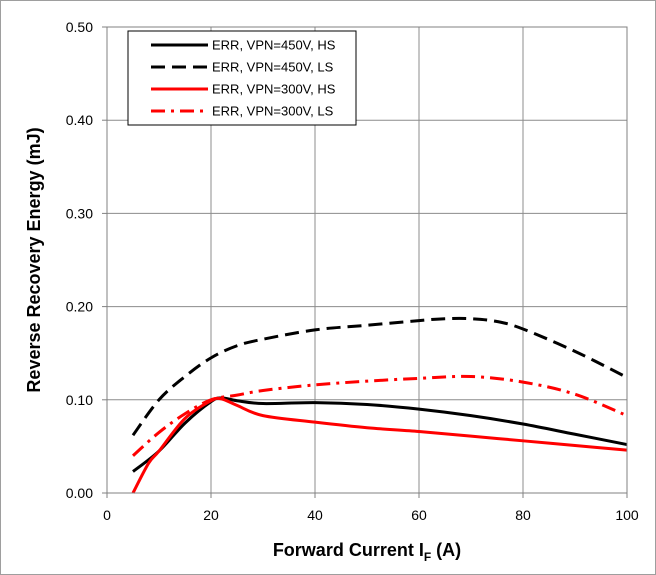 This screenshot has width=656, height=575. What do you see at coordinates (523, 515) in the screenshot?
I see `x-tick-label: 80` at bounding box center [523, 515].